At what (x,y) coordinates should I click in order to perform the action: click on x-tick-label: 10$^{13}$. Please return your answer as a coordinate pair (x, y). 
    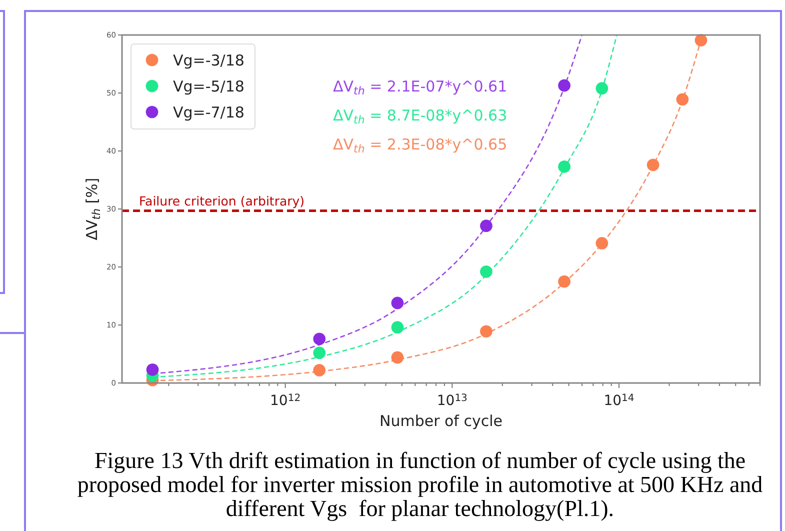
    Looking at the image, I should click on (452, 400).